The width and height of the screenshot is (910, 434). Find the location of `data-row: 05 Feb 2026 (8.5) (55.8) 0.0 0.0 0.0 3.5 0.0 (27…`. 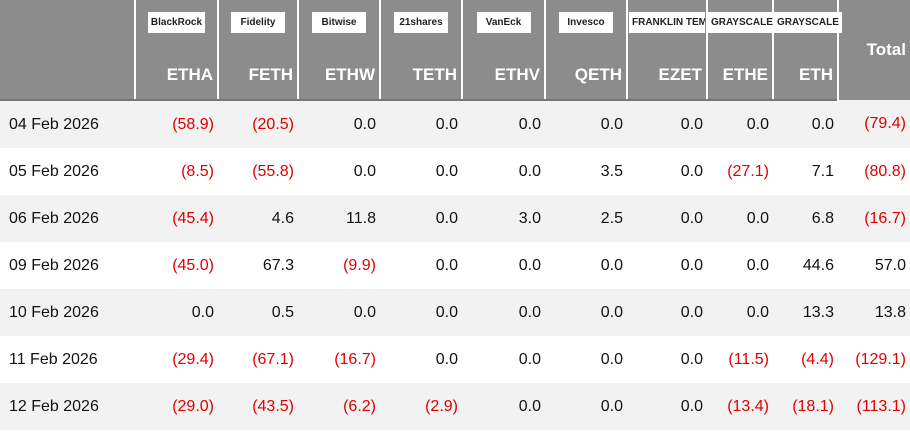

data-row: 05 Feb 2026 (8.5) (55.8) 0.0 0.0 0.0 3.5 0.0 (27… is located at coordinates (455, 171).